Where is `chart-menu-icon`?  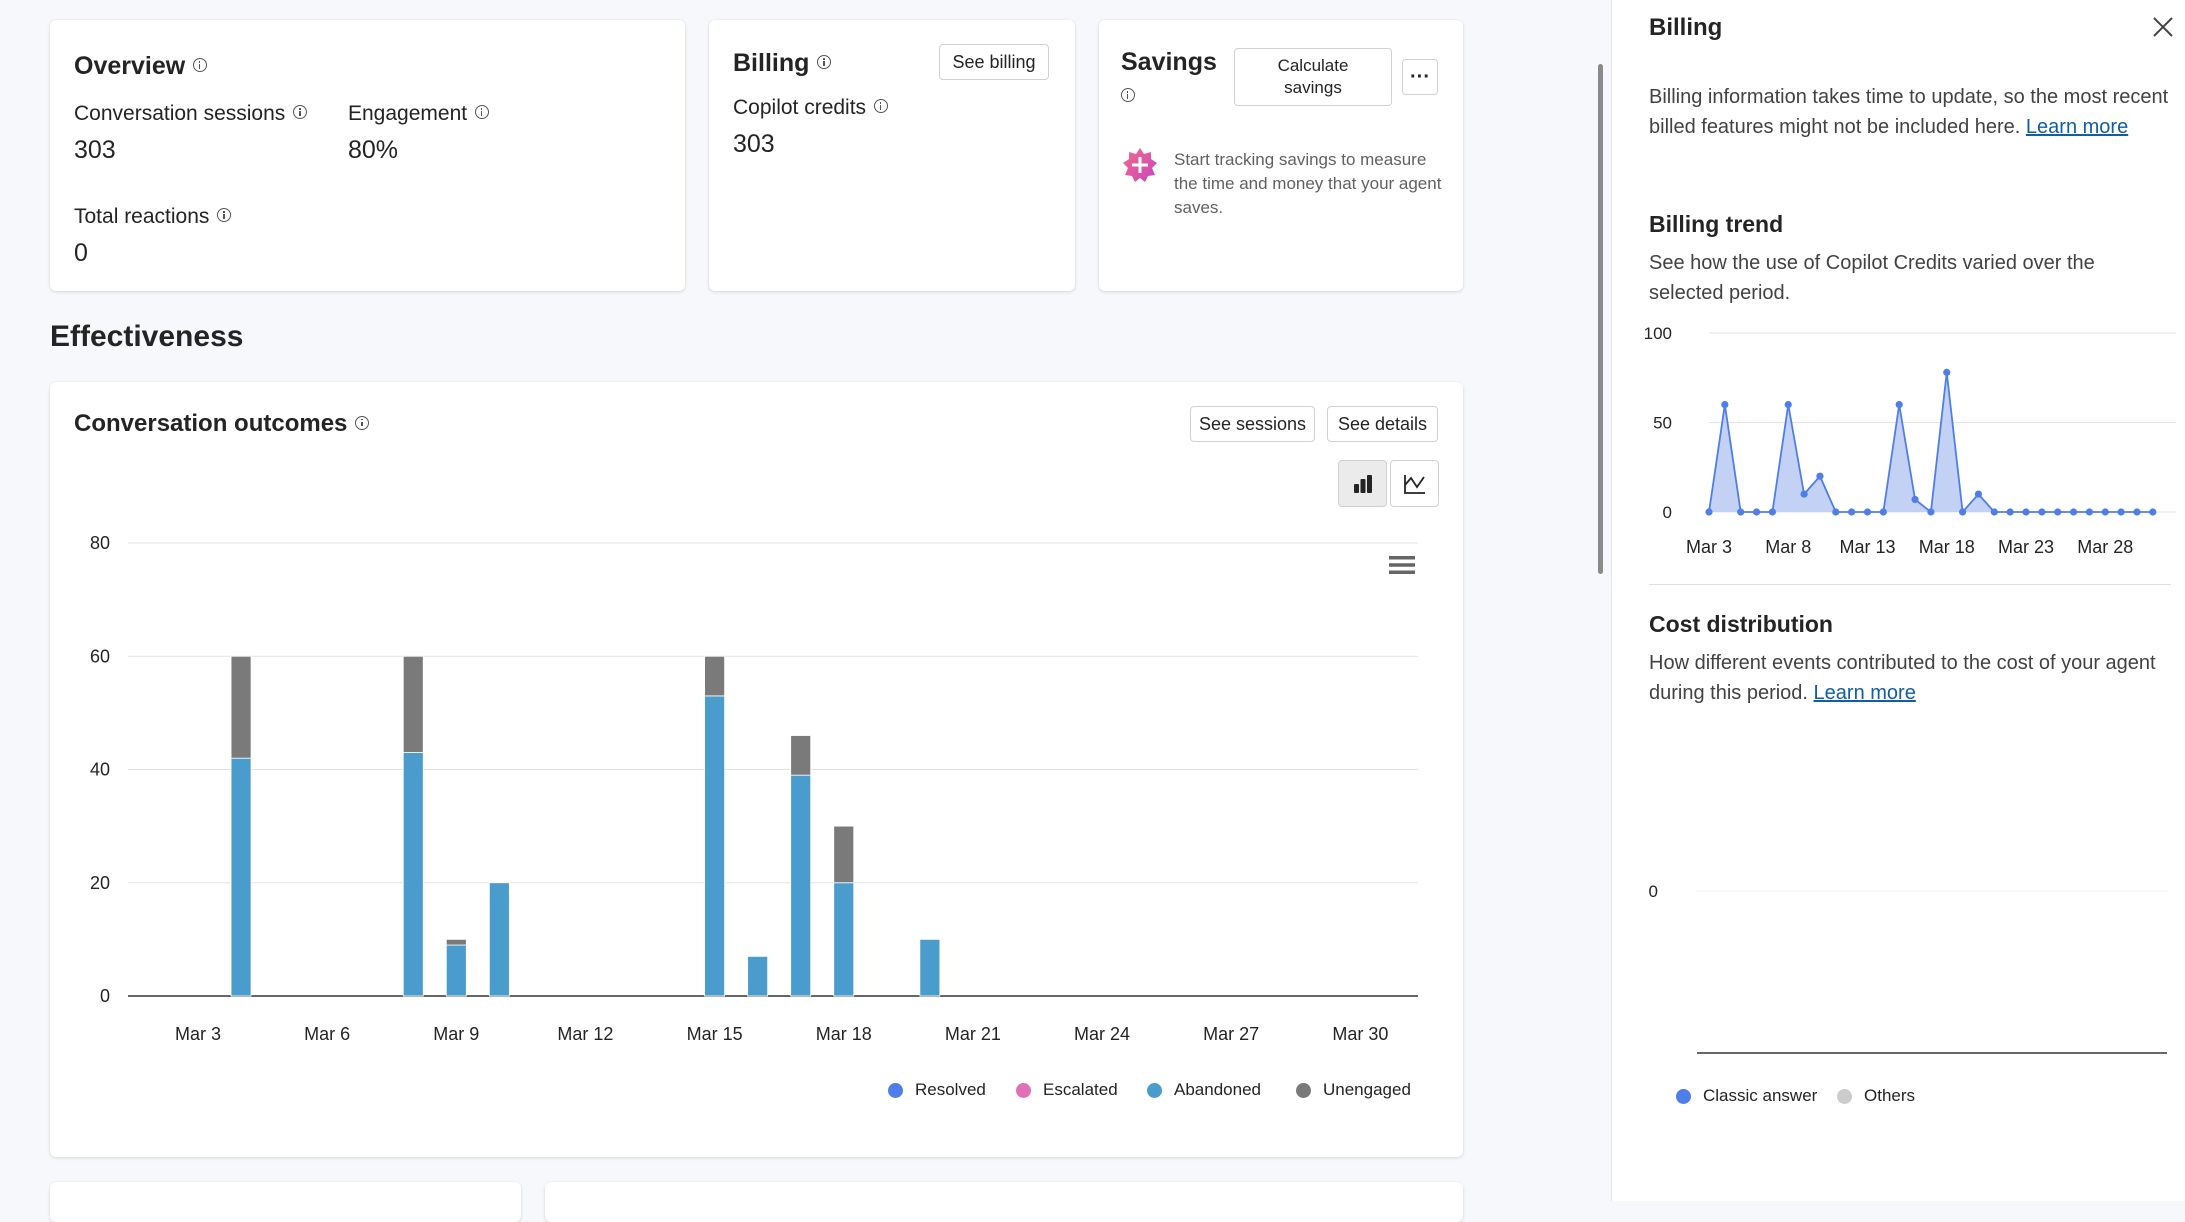
chart-menu-icon is located at coordinates (1402, 565).